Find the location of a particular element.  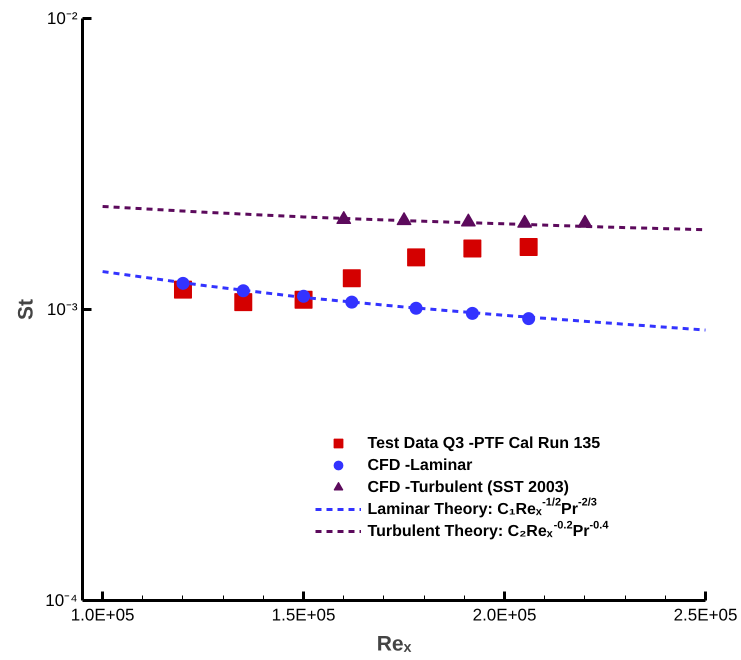

x-tick-label: 2.5E+05 is located at coordinates (706, 615).